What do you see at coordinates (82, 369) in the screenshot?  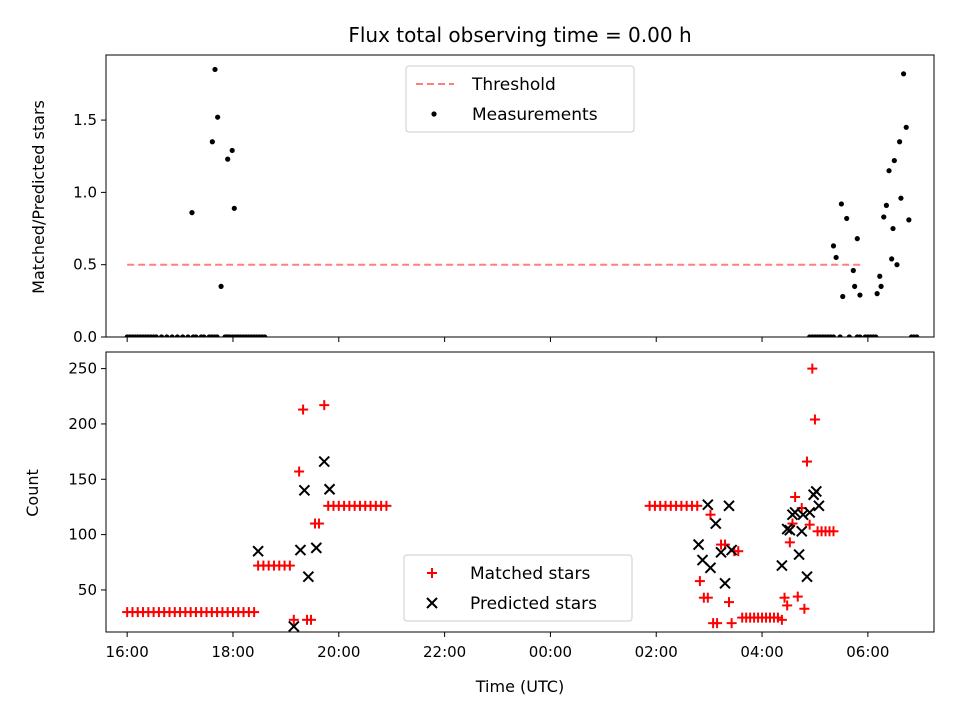 I see `y-tick-label: 250` at bounding box center [82, 369].